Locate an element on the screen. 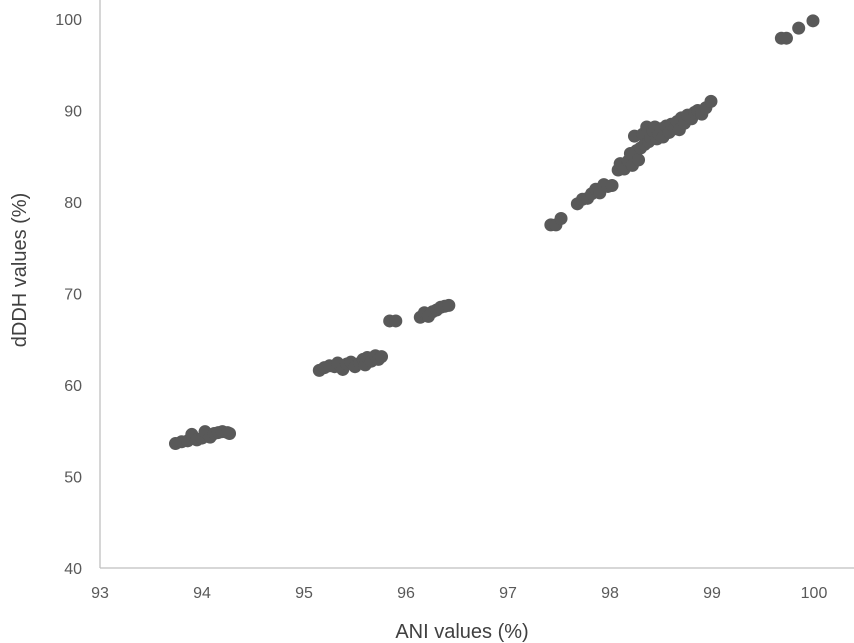 The height and width of the screenshot is (643, 854). y-tick-label: 70 is located at coordinates (73, 295).